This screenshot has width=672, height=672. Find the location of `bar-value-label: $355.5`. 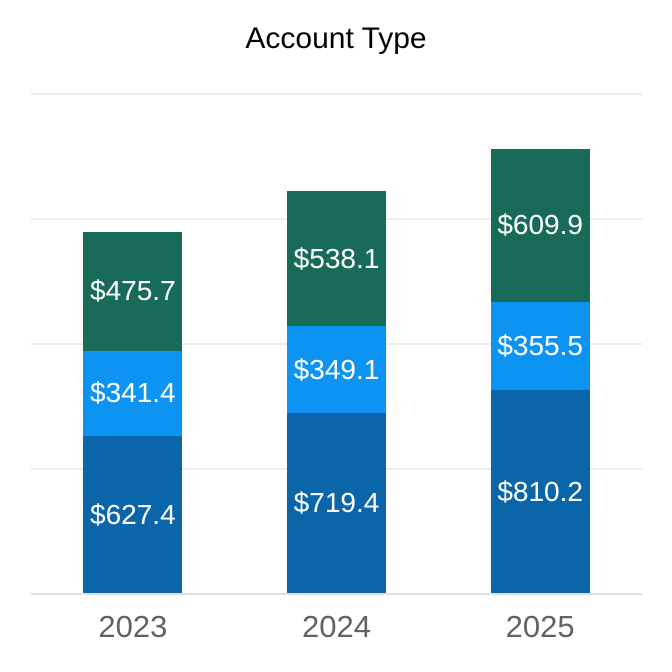

bar-value-label: $355.5 is located at coordinates (540, 345).